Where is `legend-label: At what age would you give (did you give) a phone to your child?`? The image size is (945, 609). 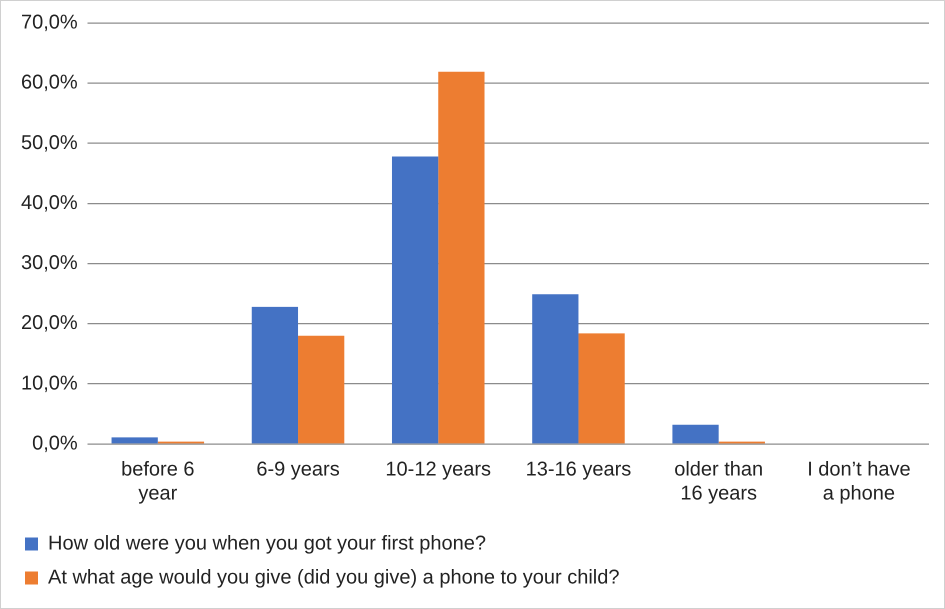
legend-label: At what age would you give (did you give) a phone to your child? is located at coordinates (334, 577).